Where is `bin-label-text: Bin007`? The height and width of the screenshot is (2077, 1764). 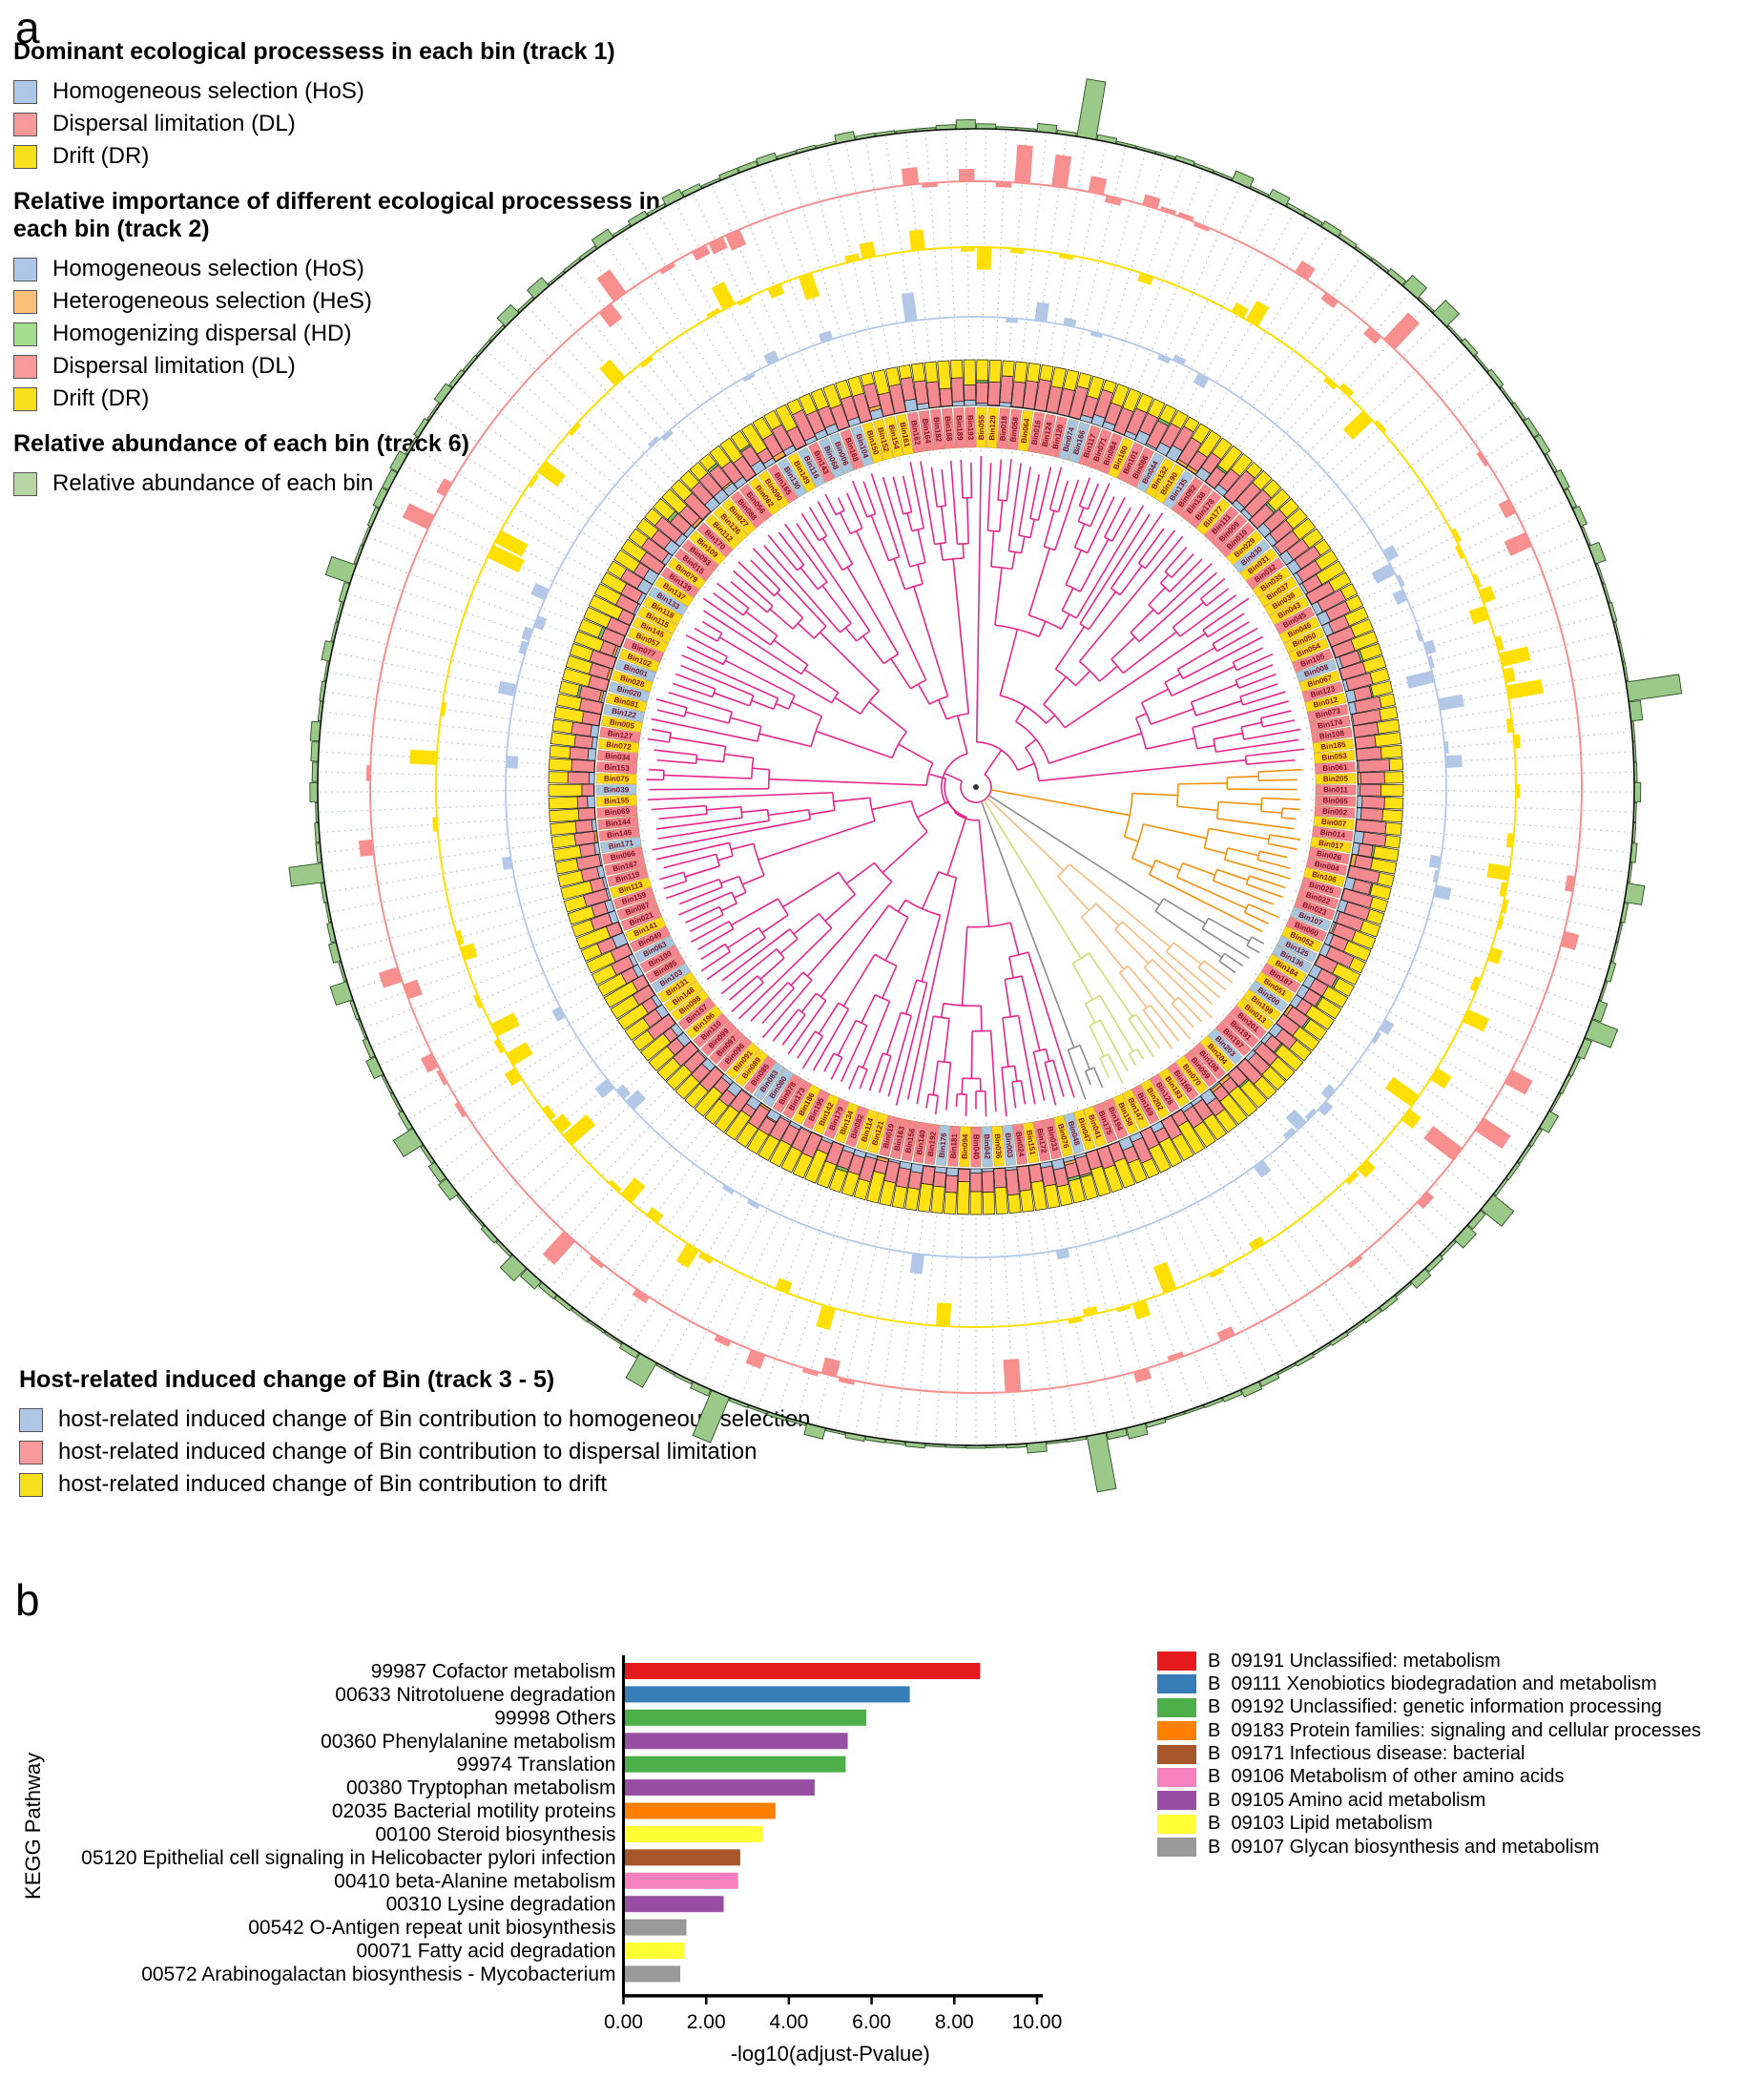
bin-label-text: Bin007 is located at coordinates (1334, 823).